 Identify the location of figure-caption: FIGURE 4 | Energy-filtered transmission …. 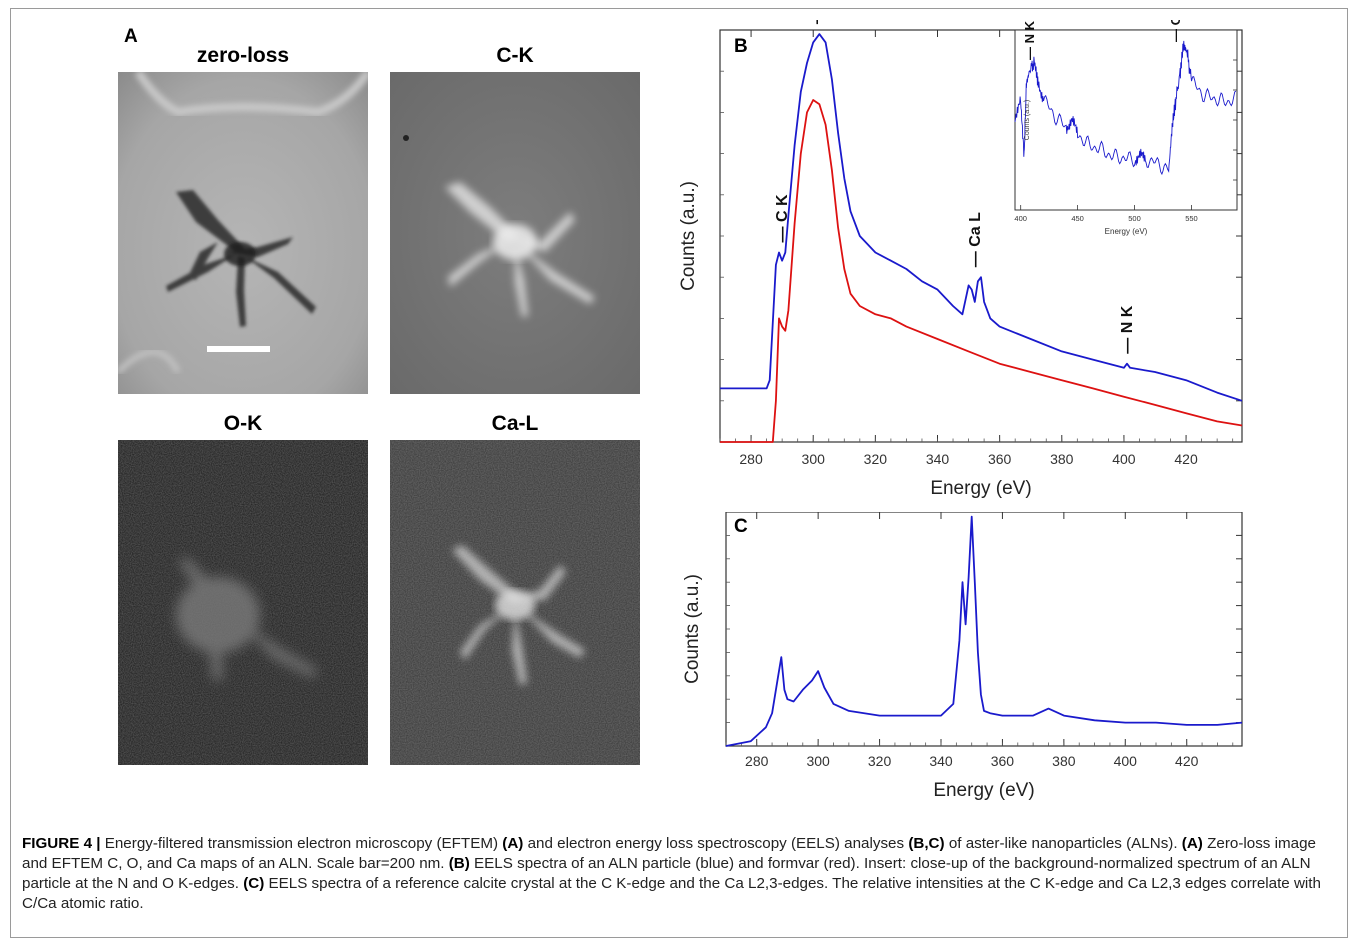
(681, 874).